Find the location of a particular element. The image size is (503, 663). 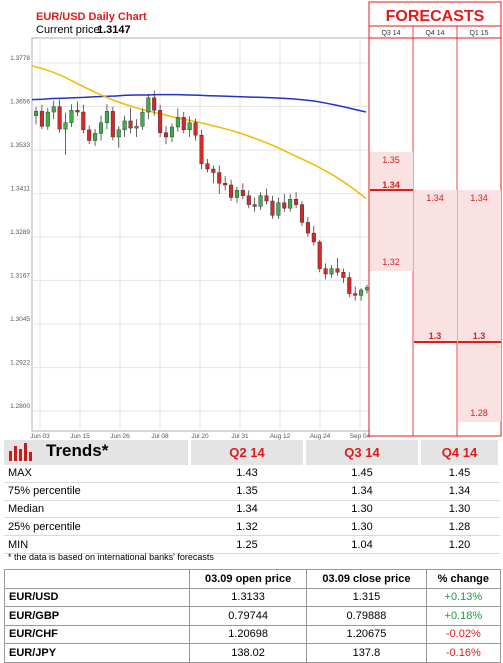

forecasts-title: FORECASTS is located at coordinates (435, 16).